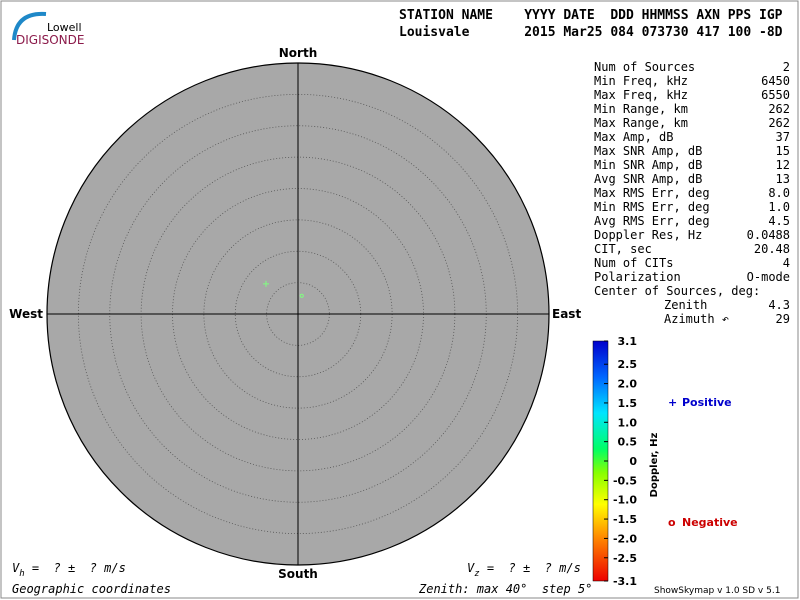  What do you see at coordinates (628, 384) in the screenshot?
I see `colorbar-tick-label: 2.0` at bounding box center [628, 384].